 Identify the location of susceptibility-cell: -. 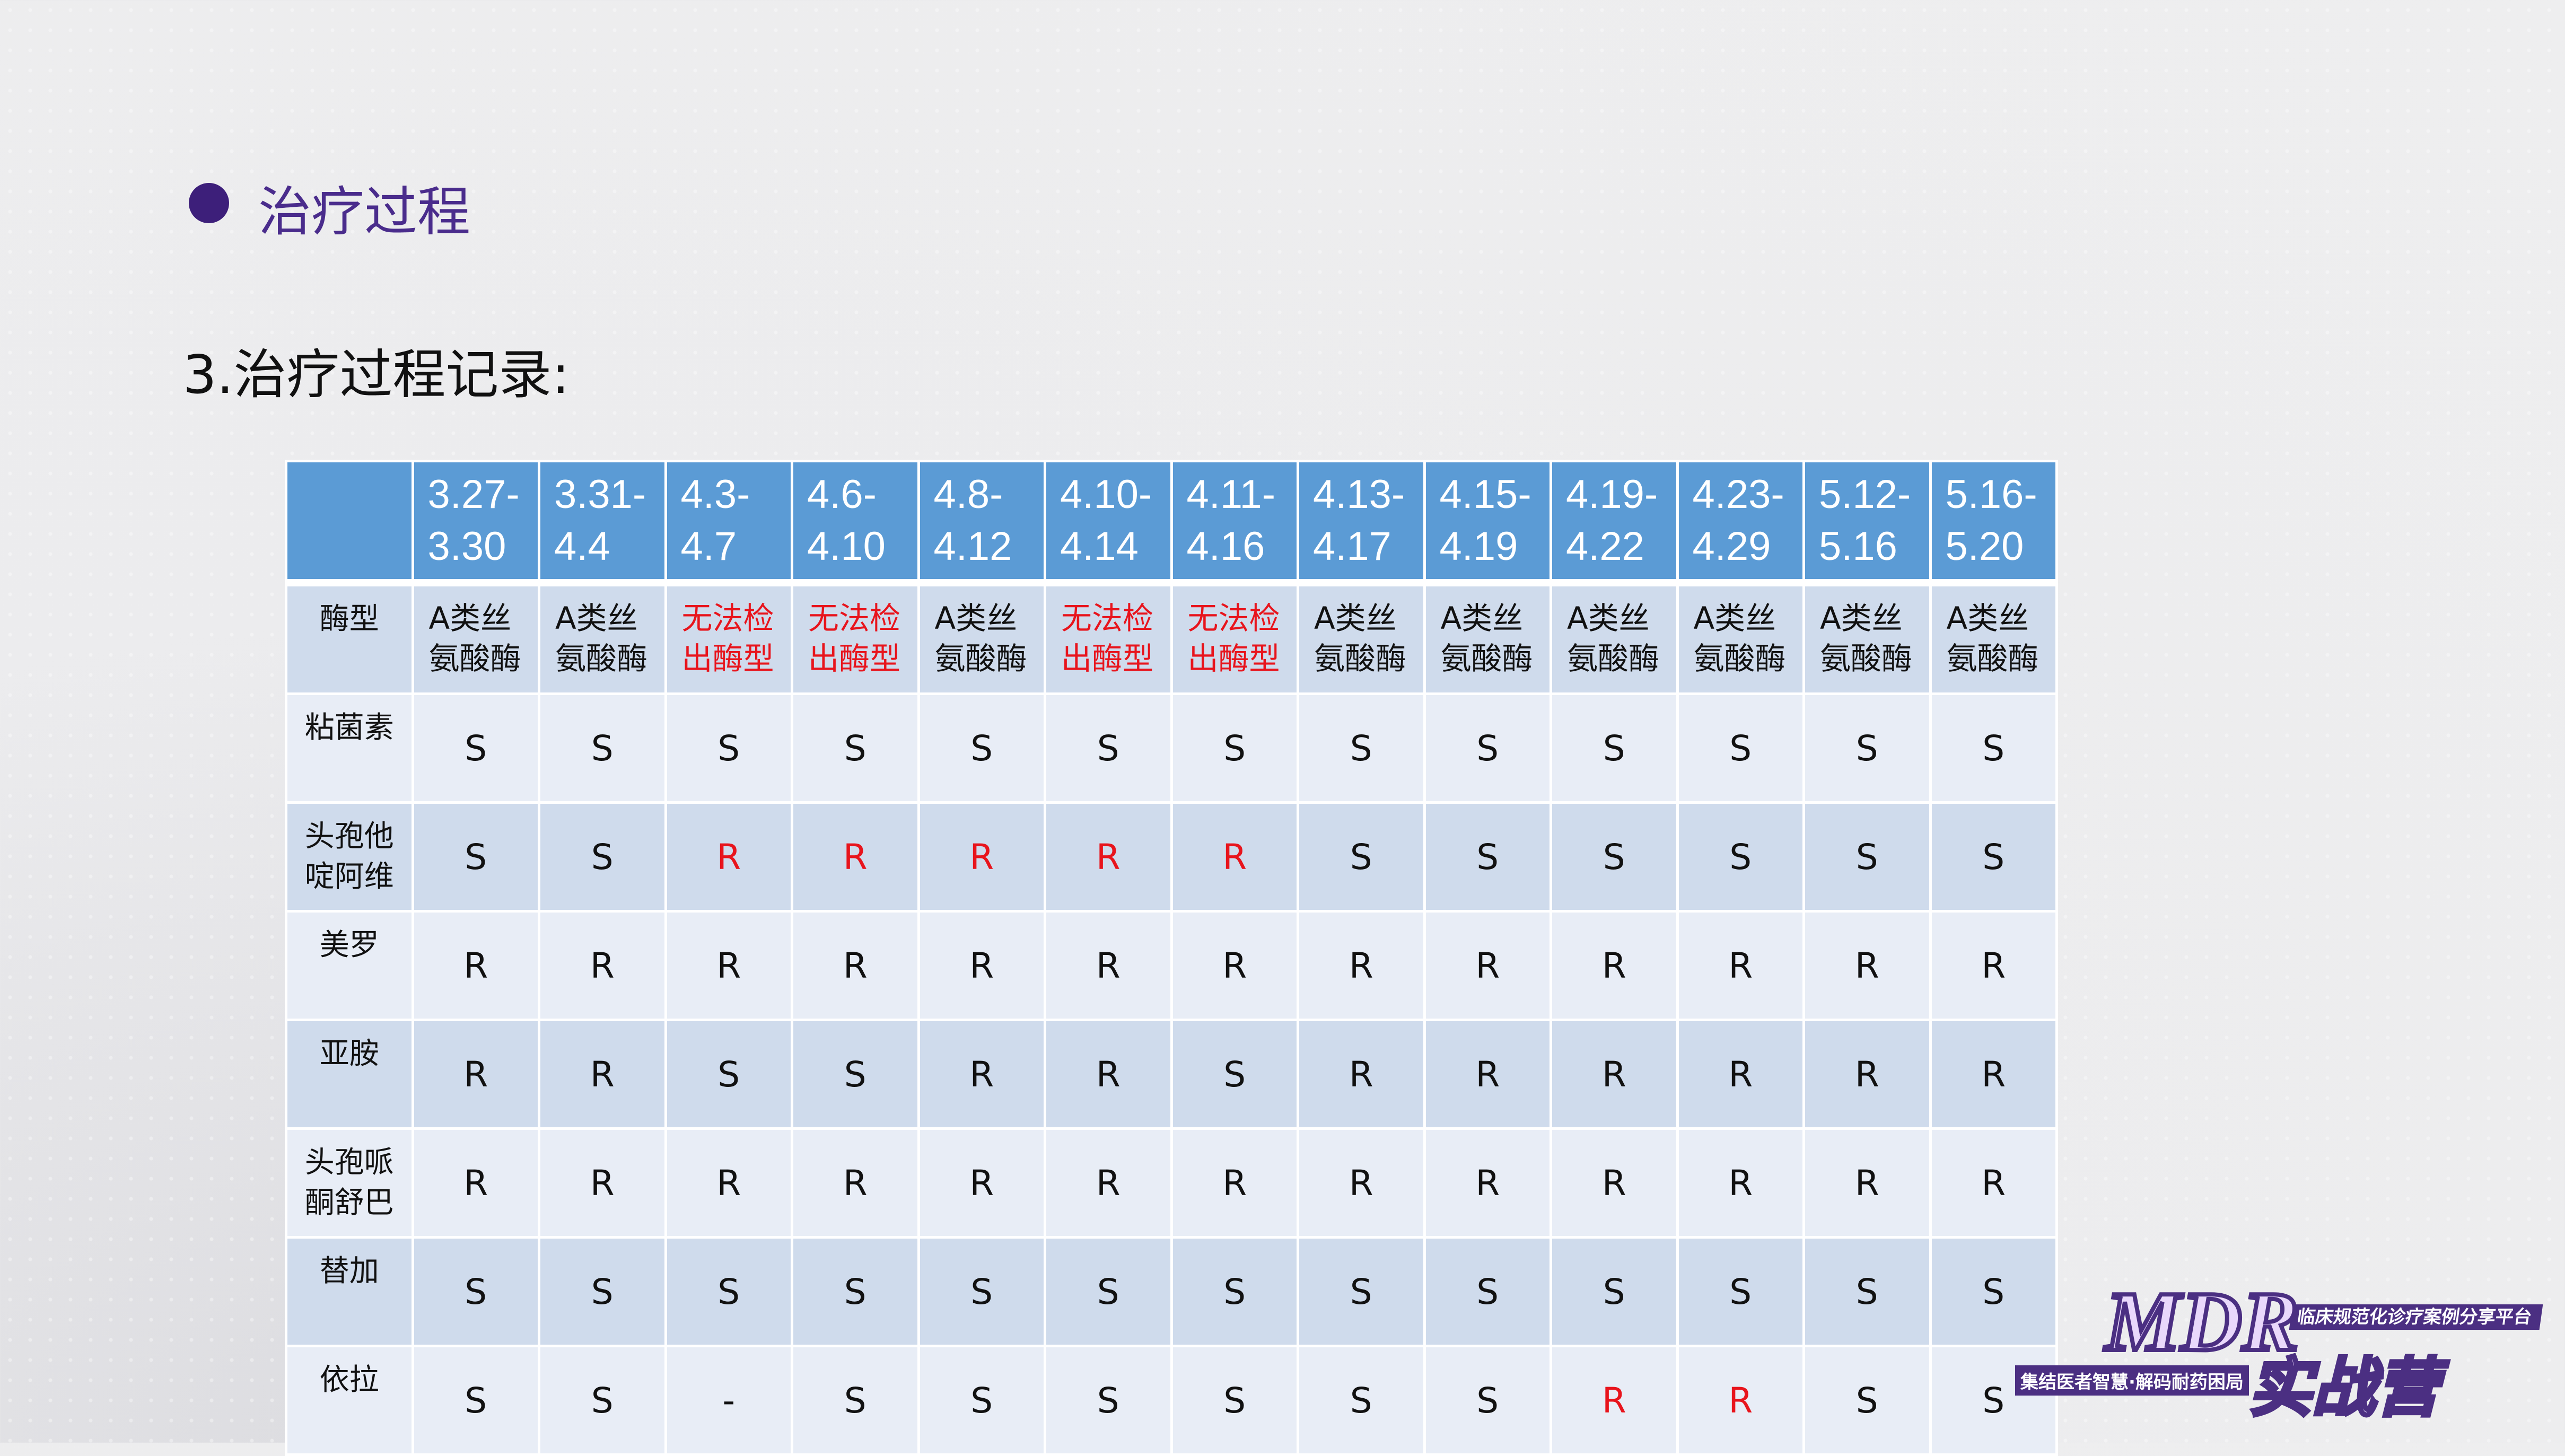
(728, 1400).